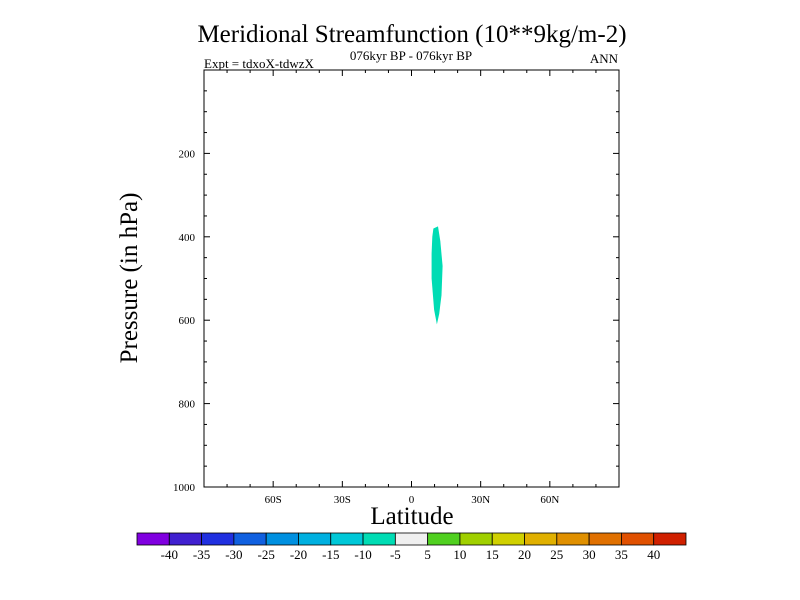 Image resolution: width=800 pixels, height=600 pixels. Describe the element at coordinates (187, 154) in the screenshot. I see `y-tick-label: 200` at that location.